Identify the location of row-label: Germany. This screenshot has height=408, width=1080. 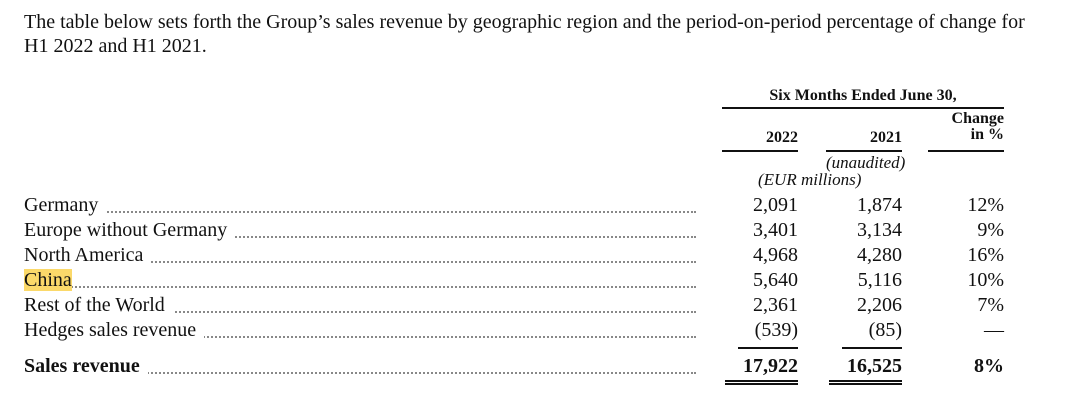
(65, 205).